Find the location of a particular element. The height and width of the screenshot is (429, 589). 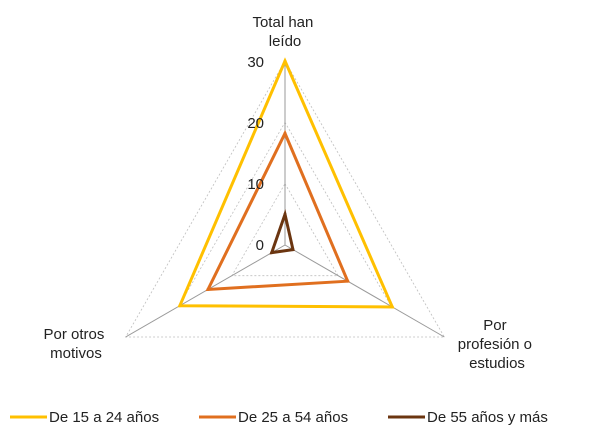

legend-item-15-24: De 15 a 24 años is located at coordinates (84, 417).